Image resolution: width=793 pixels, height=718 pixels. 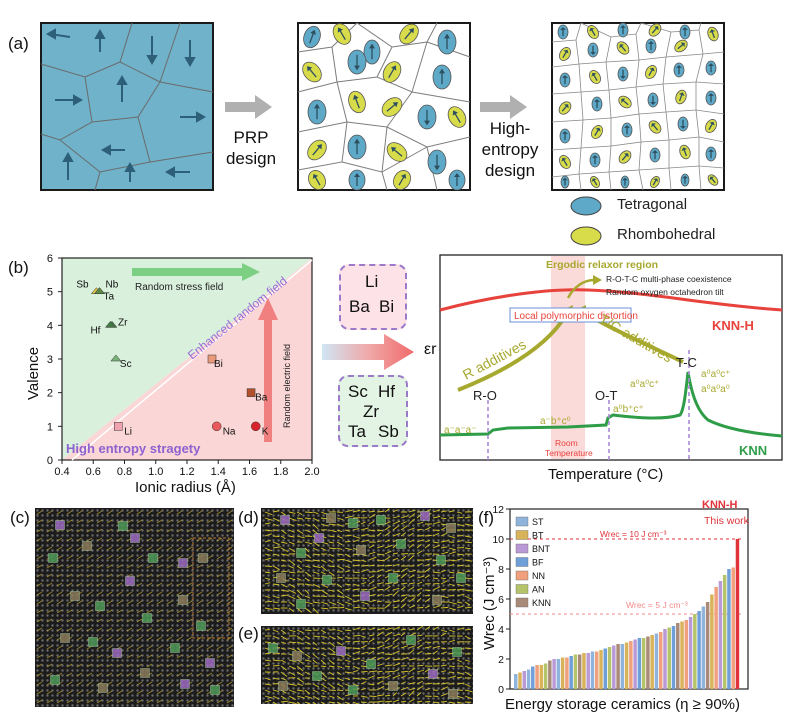 What do you see at coordinates (522, 575) in the screenshot?
I see `legend-swatch-nn` at bounding box center [522, 575].